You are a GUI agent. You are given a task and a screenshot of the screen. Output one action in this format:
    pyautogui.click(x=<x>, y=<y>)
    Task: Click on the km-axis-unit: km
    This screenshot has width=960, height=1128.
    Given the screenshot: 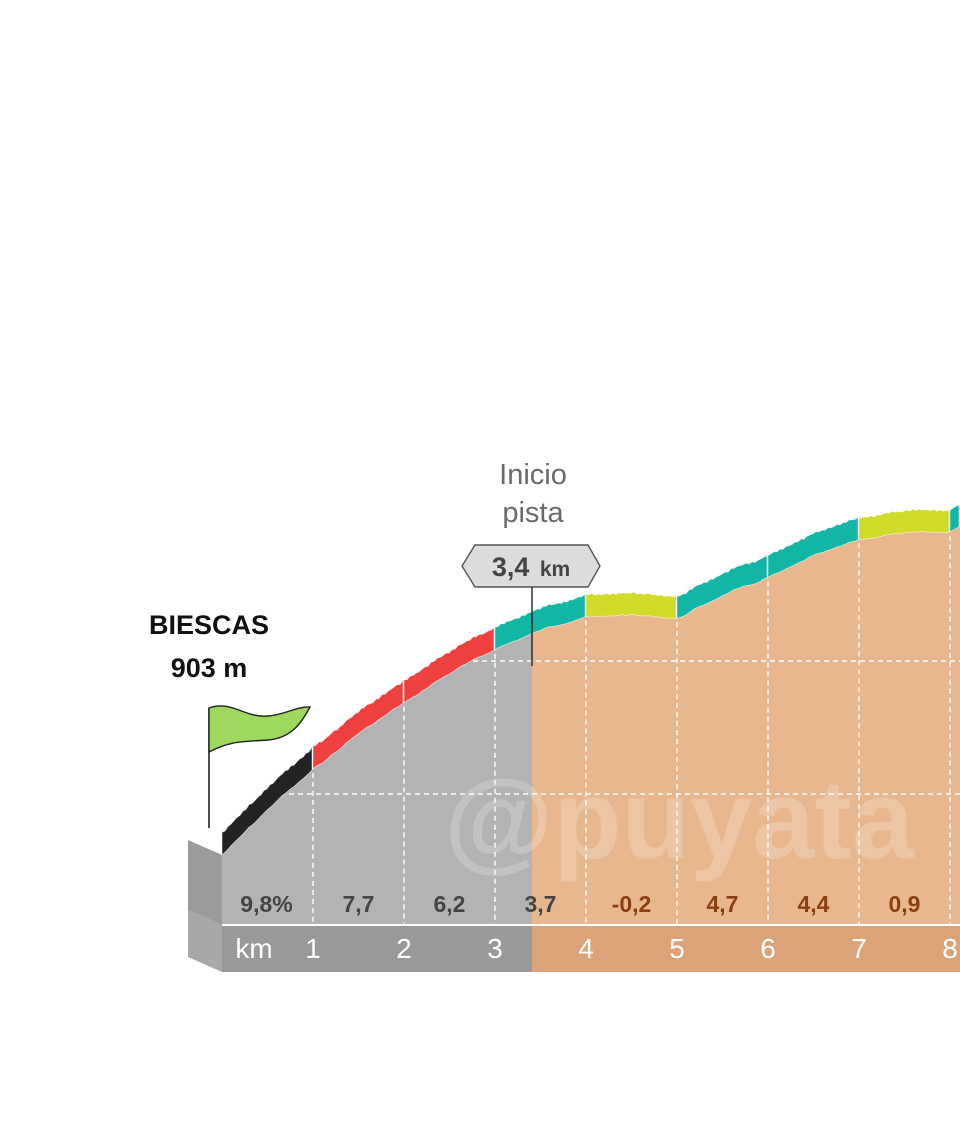 What is the action you would take?
    pyautogui.click(x=253, y=948)
    